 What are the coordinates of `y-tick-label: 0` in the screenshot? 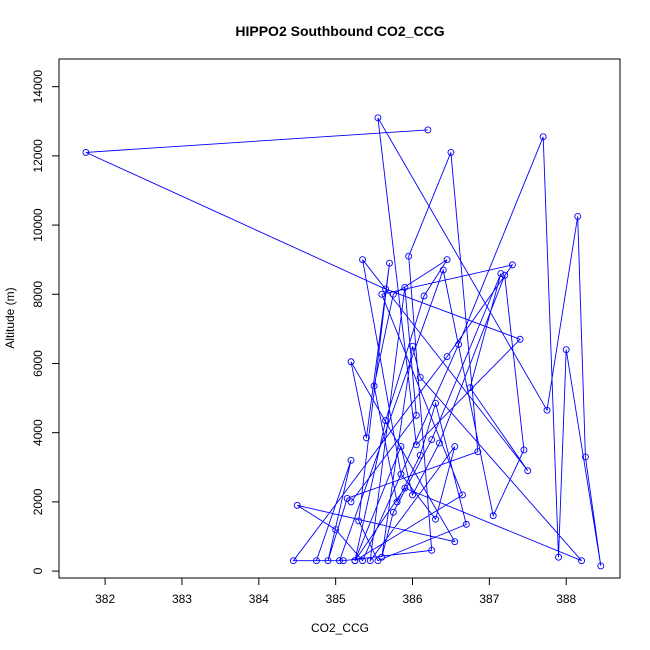 It's located at (38, 570).